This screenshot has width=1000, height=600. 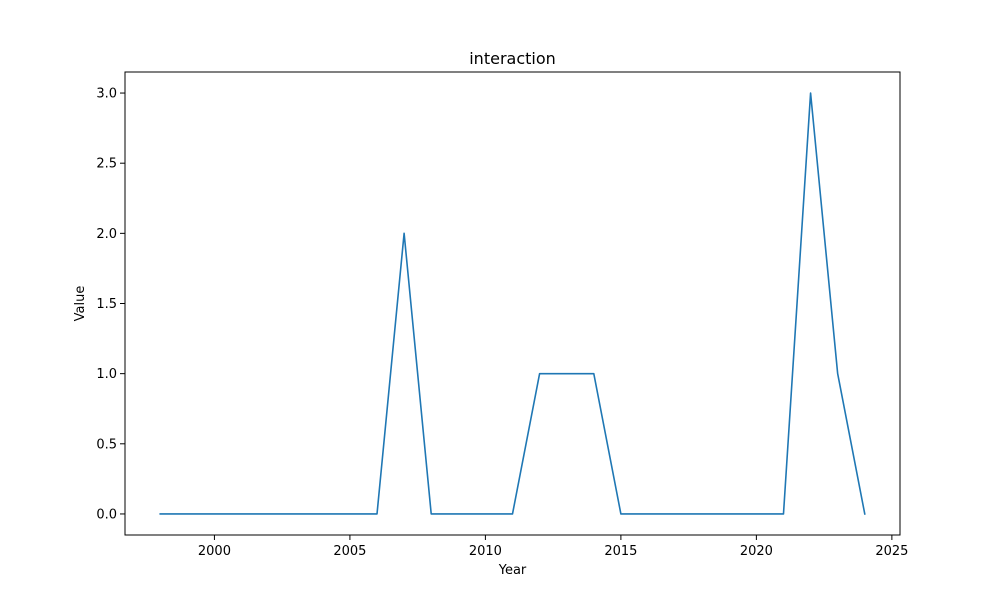 I want to click on x-axis: 2000 2005 2010 2015 2020 2025, so click(x=553, y=547).